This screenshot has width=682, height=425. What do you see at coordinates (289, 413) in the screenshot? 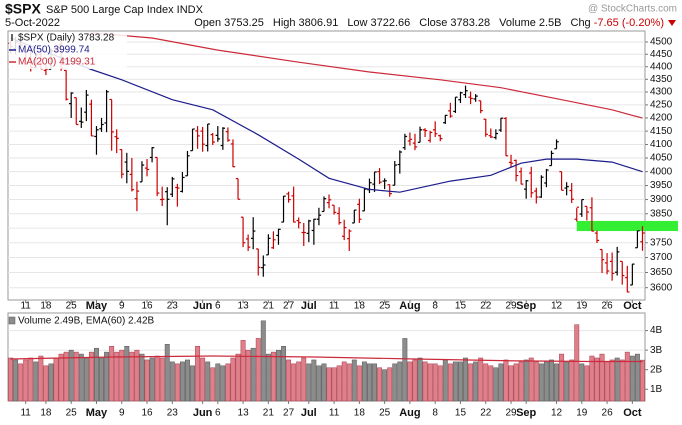
I see `x-tick-label: 27` at bounding box center [289, 413].